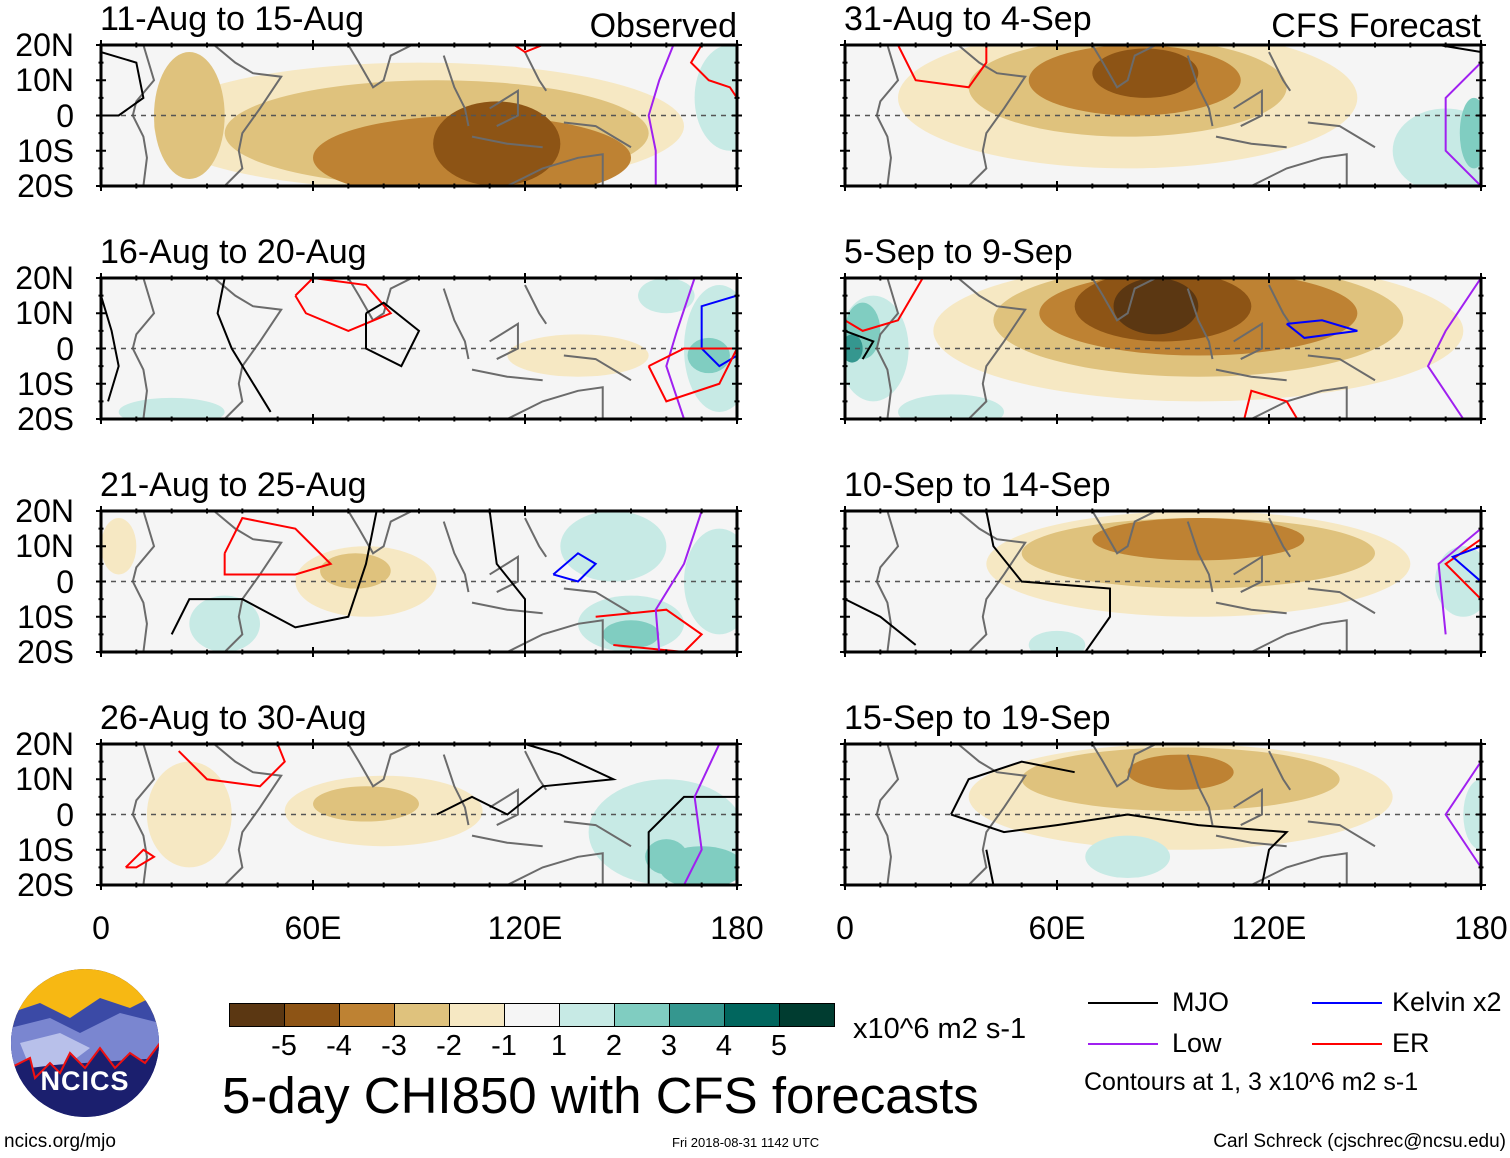  Describe the element at coordinates (1376, 26) in the screenshot. I see `panel-tag: CFS Forecast` at that location.